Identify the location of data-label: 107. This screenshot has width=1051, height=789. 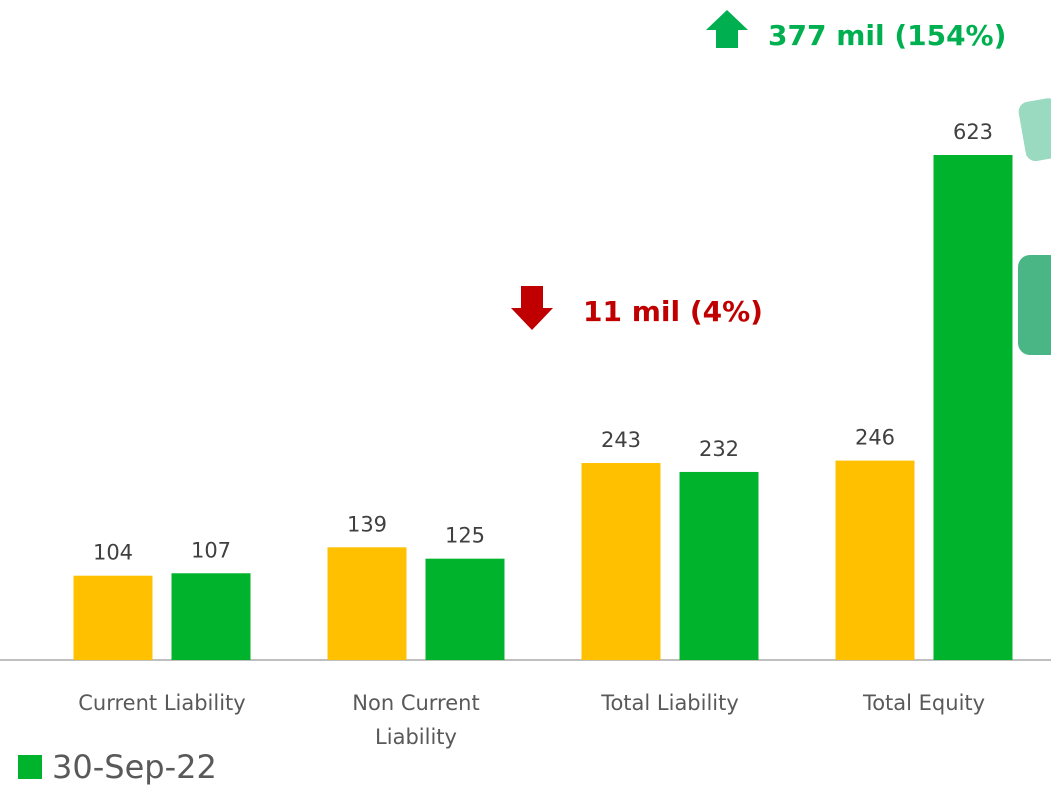
(211, 550).